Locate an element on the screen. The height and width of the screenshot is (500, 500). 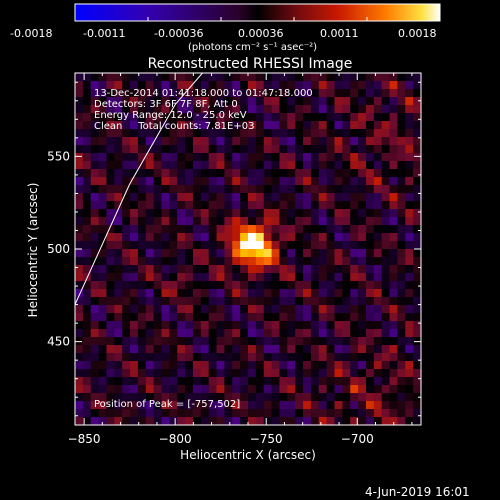
colorbar-tick-label: 0.0018 is located at coordinates (417, 33).